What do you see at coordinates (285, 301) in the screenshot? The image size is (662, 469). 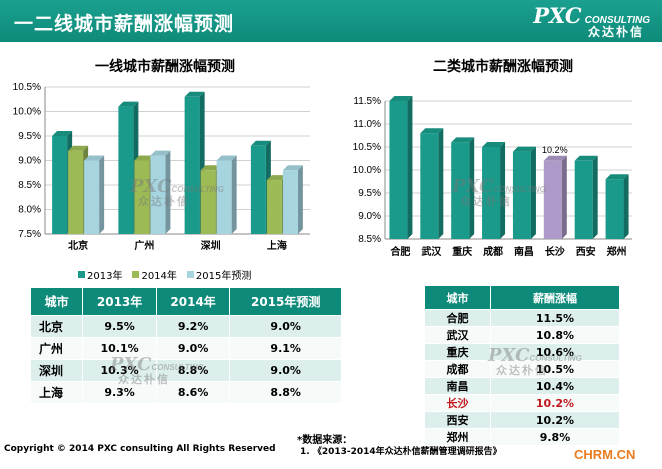 I see `table-header-cell: 2015年预测` at bounding box center [285, 301].